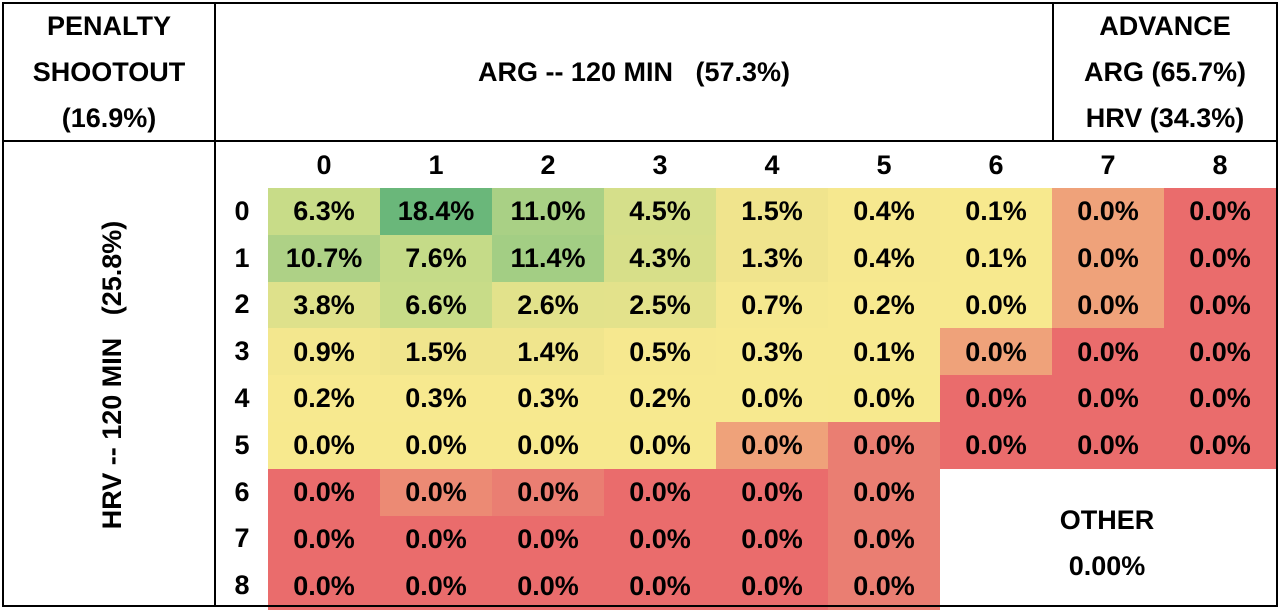 The height and width of the screenshot is (612, 1280). Describe the element at coordinates (884, 352) in the screenshot. I see `cell-r3-c5: 0.1%` at that location.